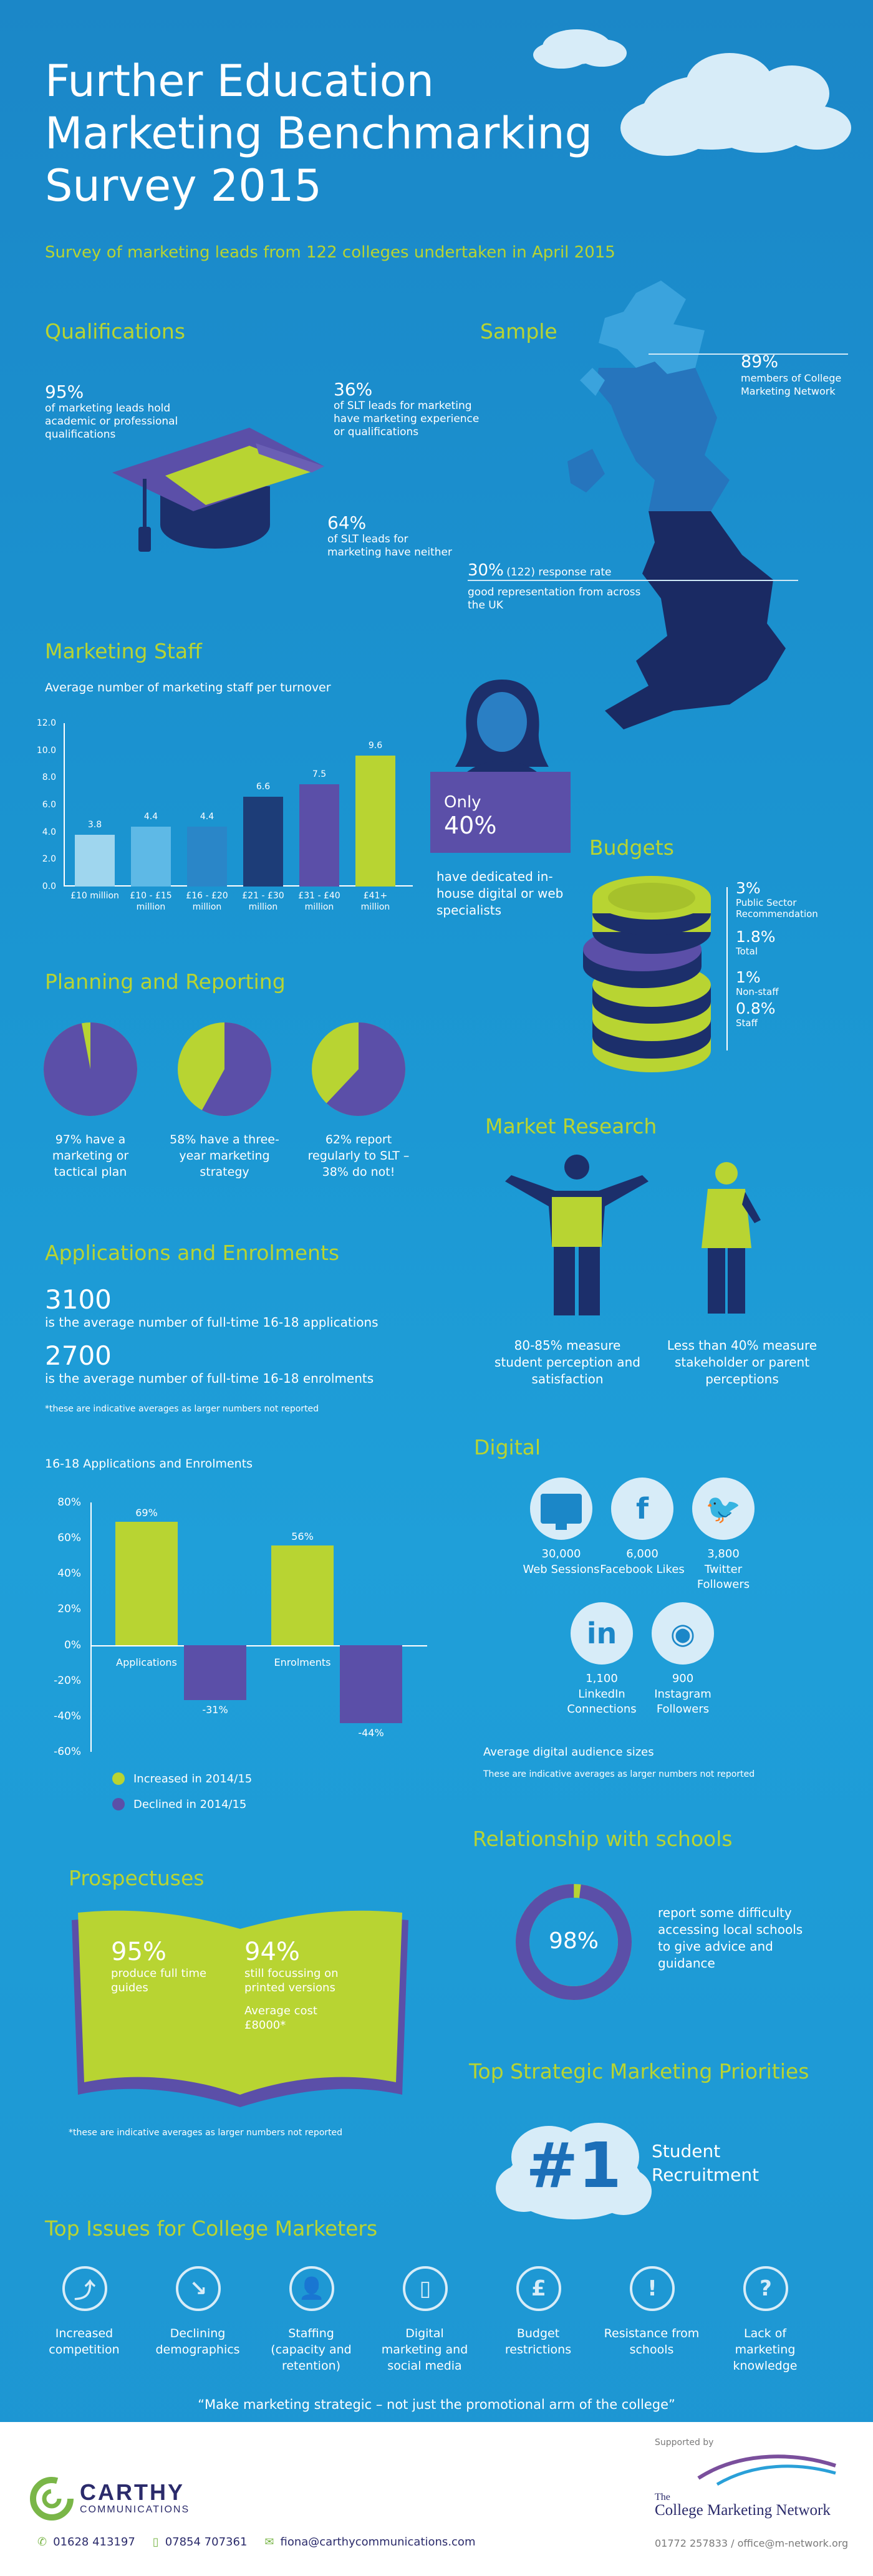  Describe the element at coordinates (67, 1680) in the screenshot. I see `y-tick-label: -20%` at that location.